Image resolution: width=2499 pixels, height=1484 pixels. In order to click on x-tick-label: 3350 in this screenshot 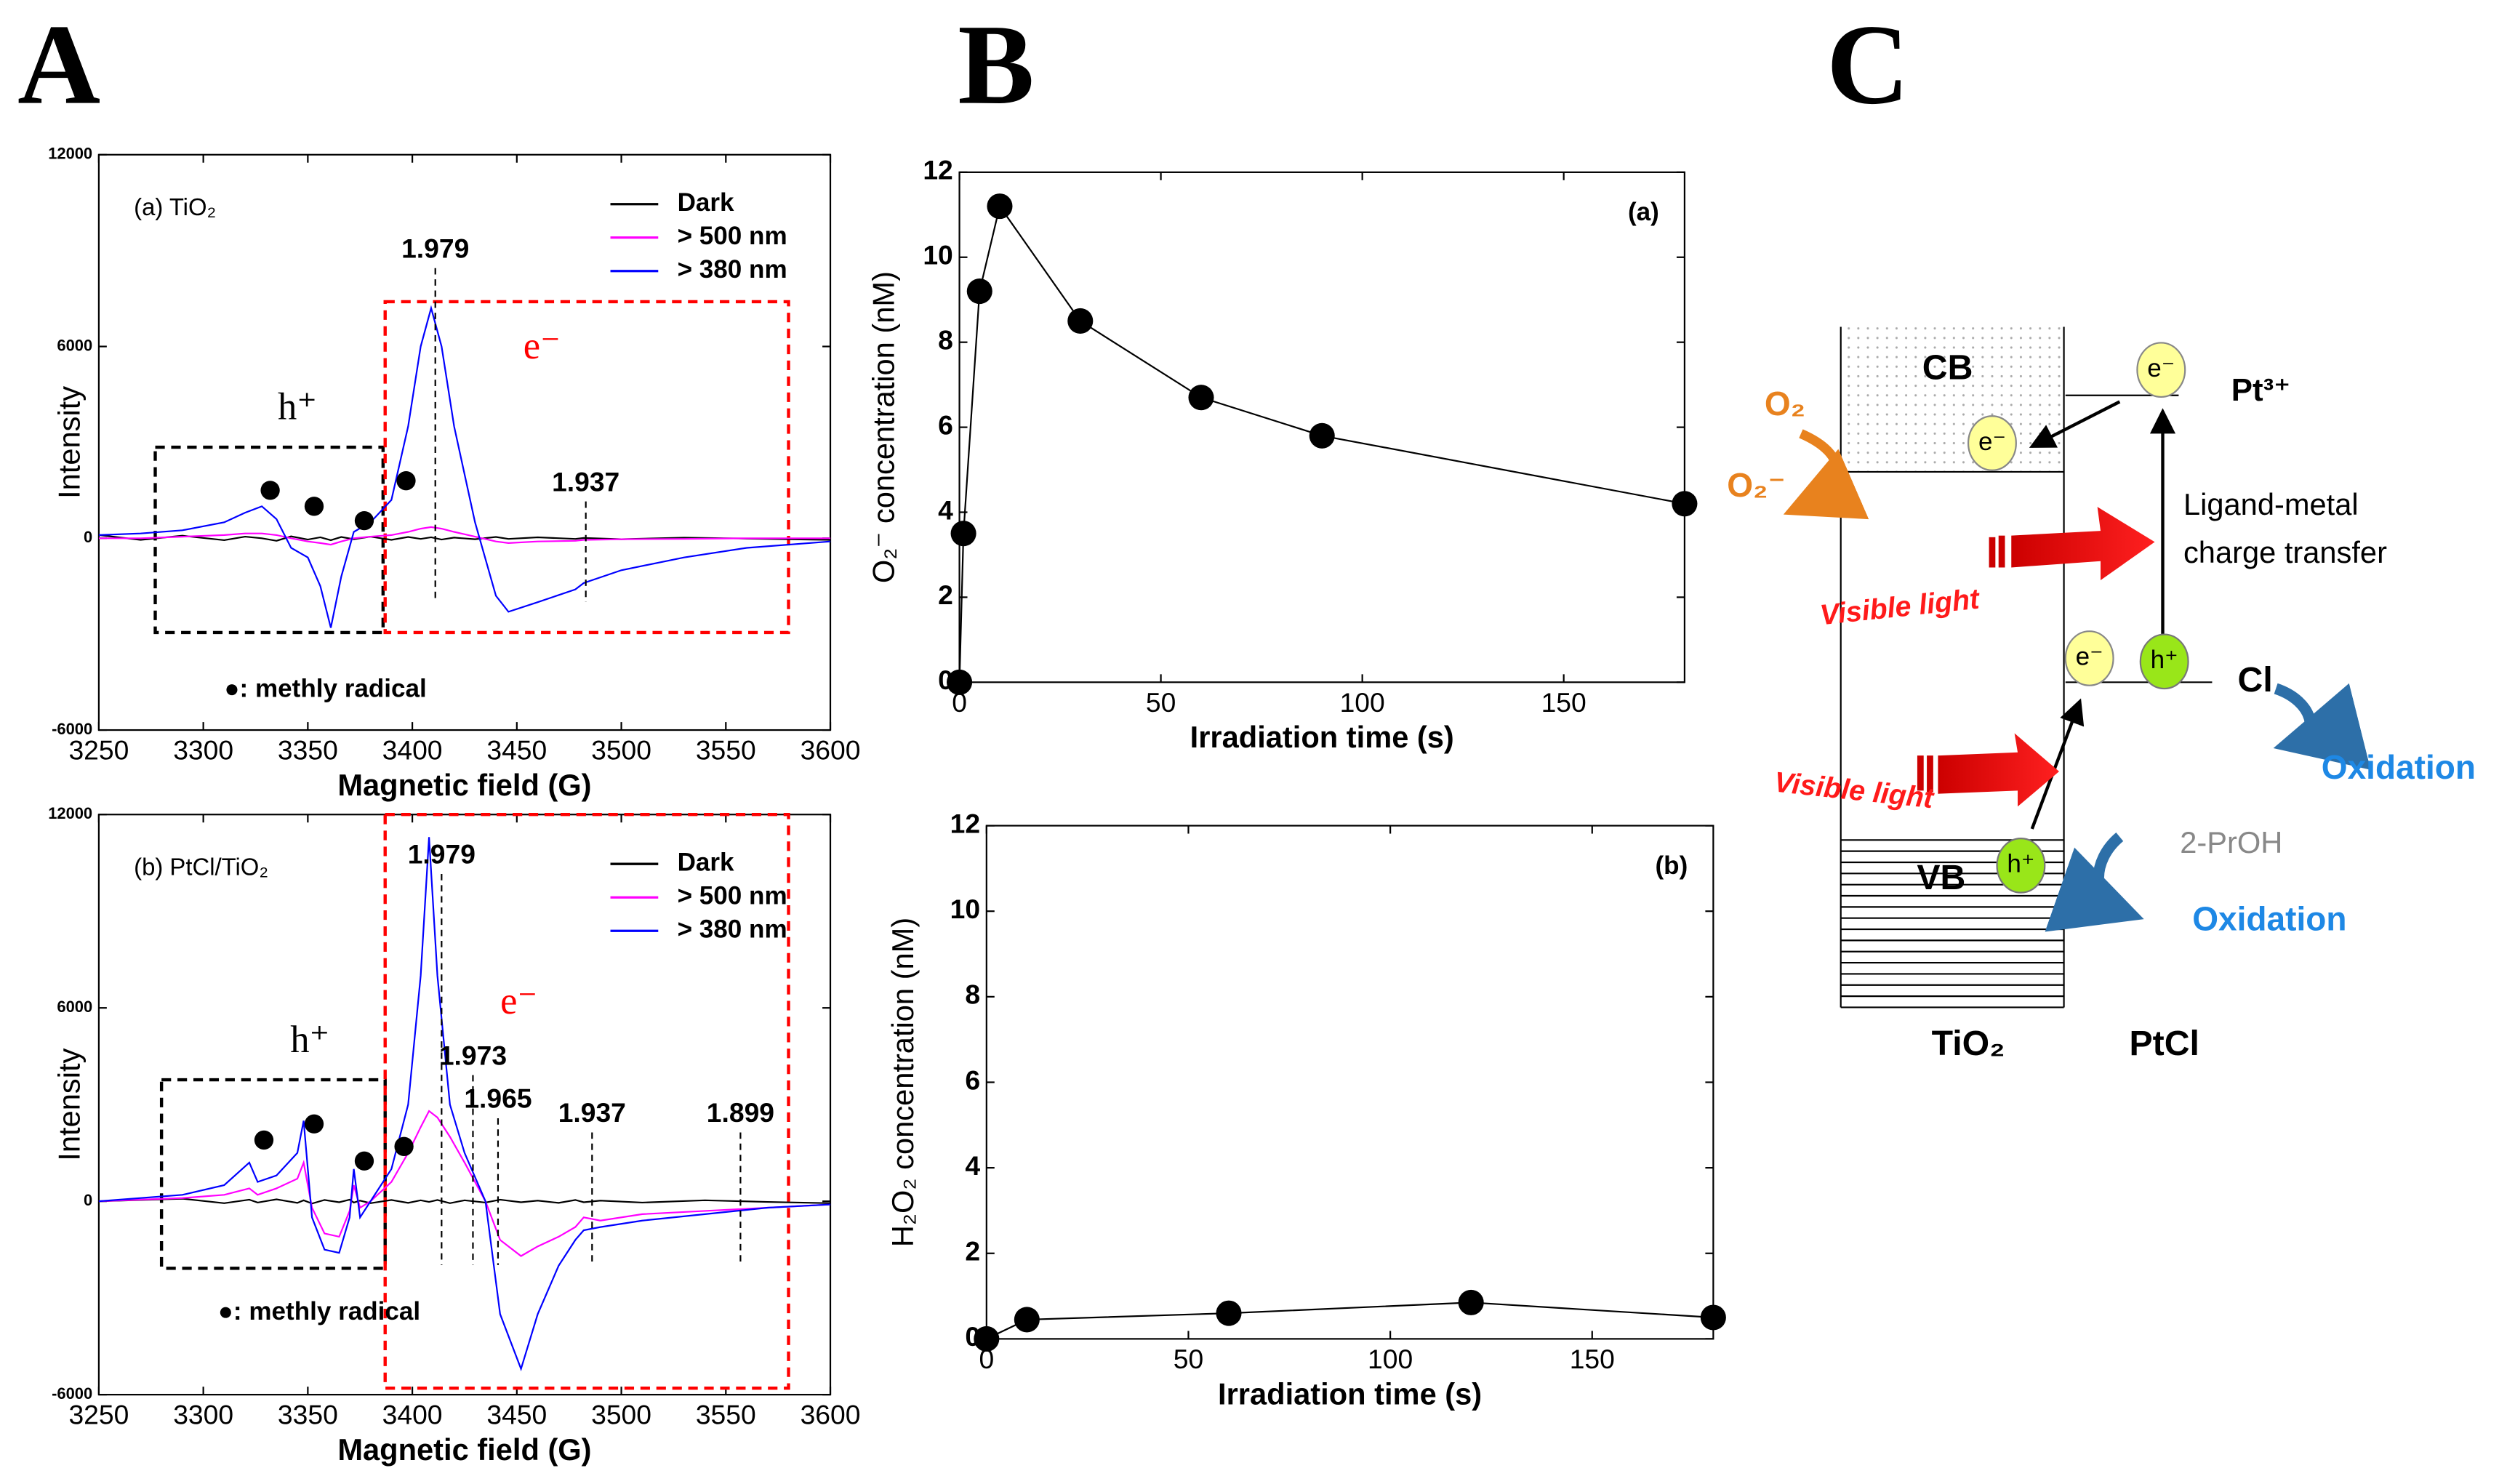, I will do `click(308, 1415)`.